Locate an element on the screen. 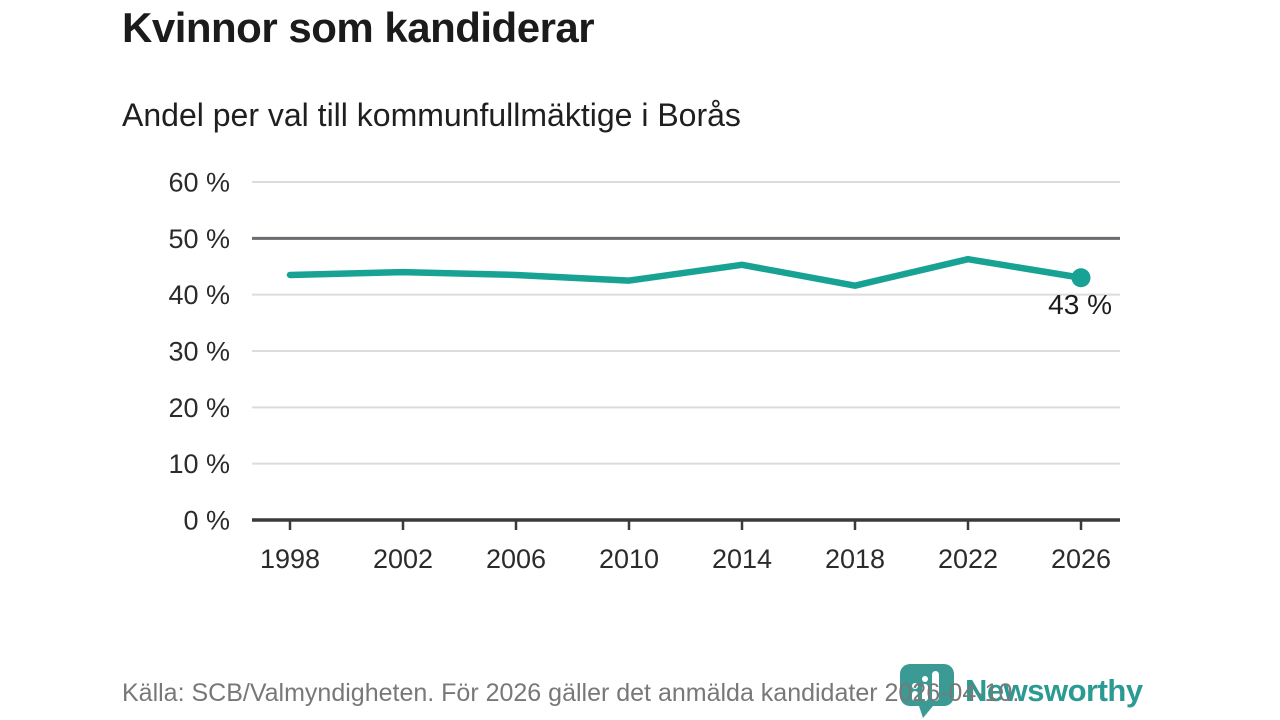  x-axis-label: 2026 is located at coordinates (1081, 559).